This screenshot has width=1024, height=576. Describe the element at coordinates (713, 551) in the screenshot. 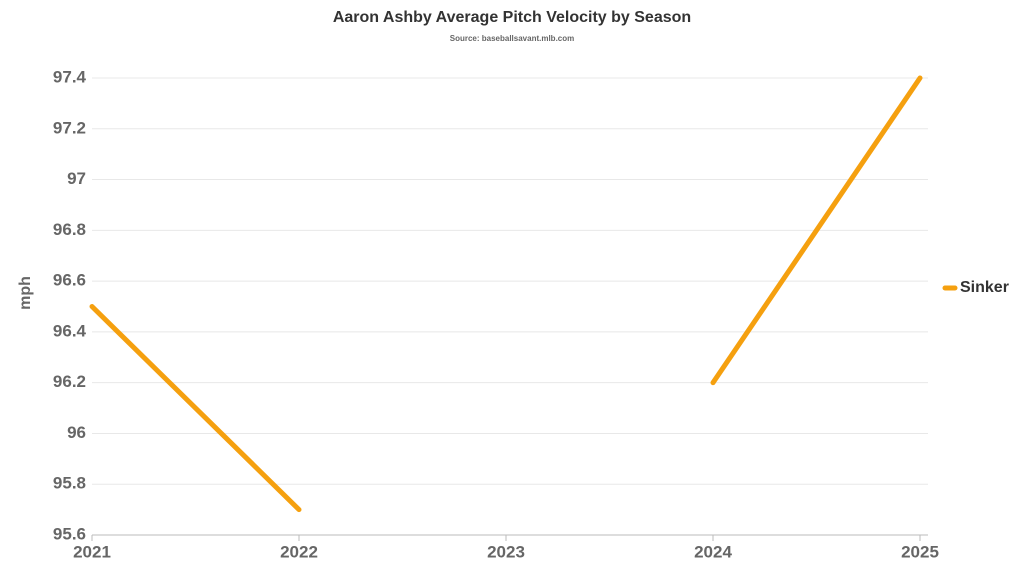

I see `x-tick-label: 2024` at that location.